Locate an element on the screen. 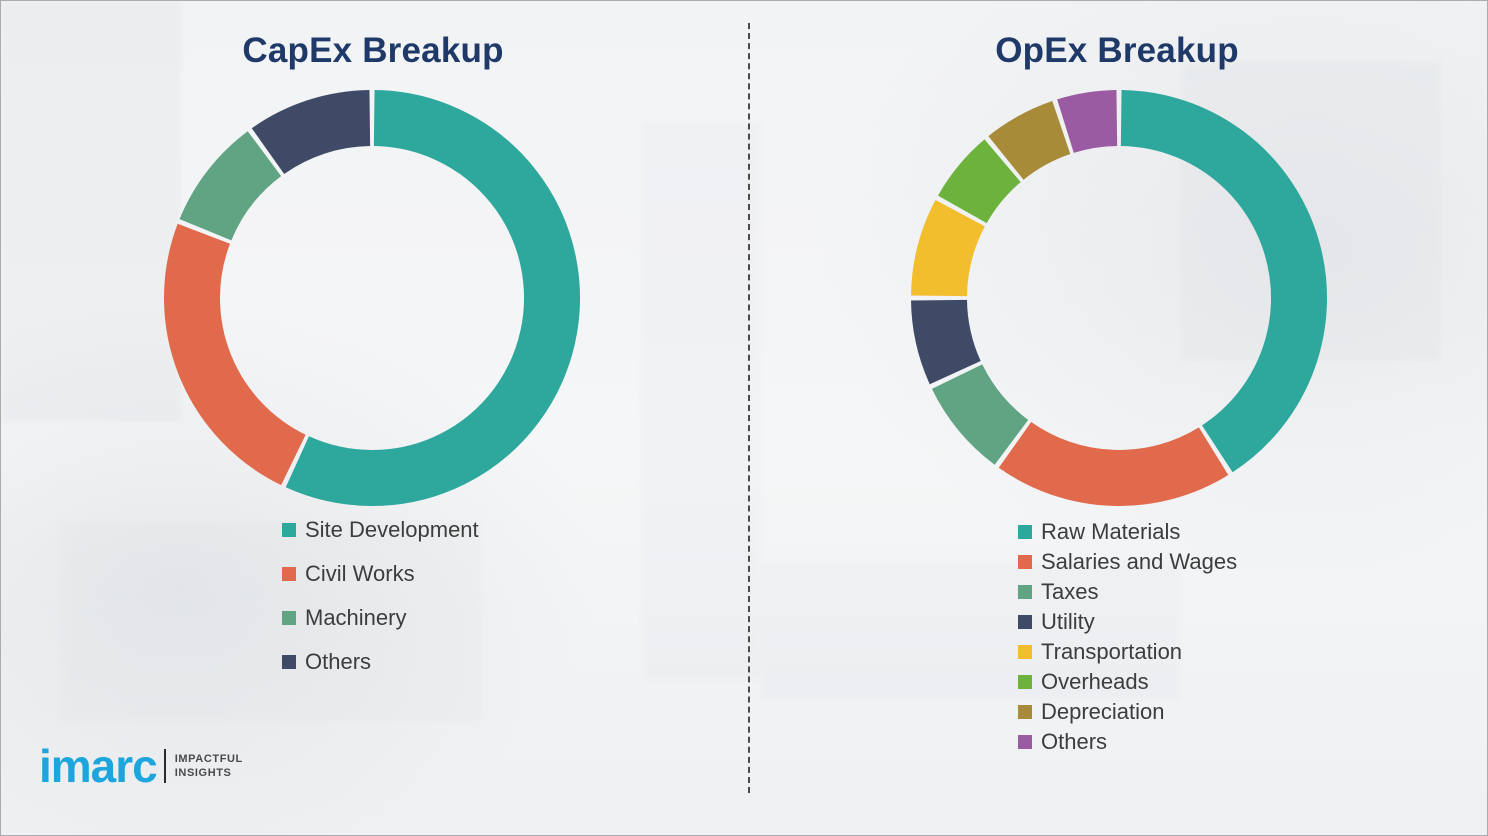 The image size is (1488, 836). legend-item-utility: Utility is located at coordinates (1127, 622).